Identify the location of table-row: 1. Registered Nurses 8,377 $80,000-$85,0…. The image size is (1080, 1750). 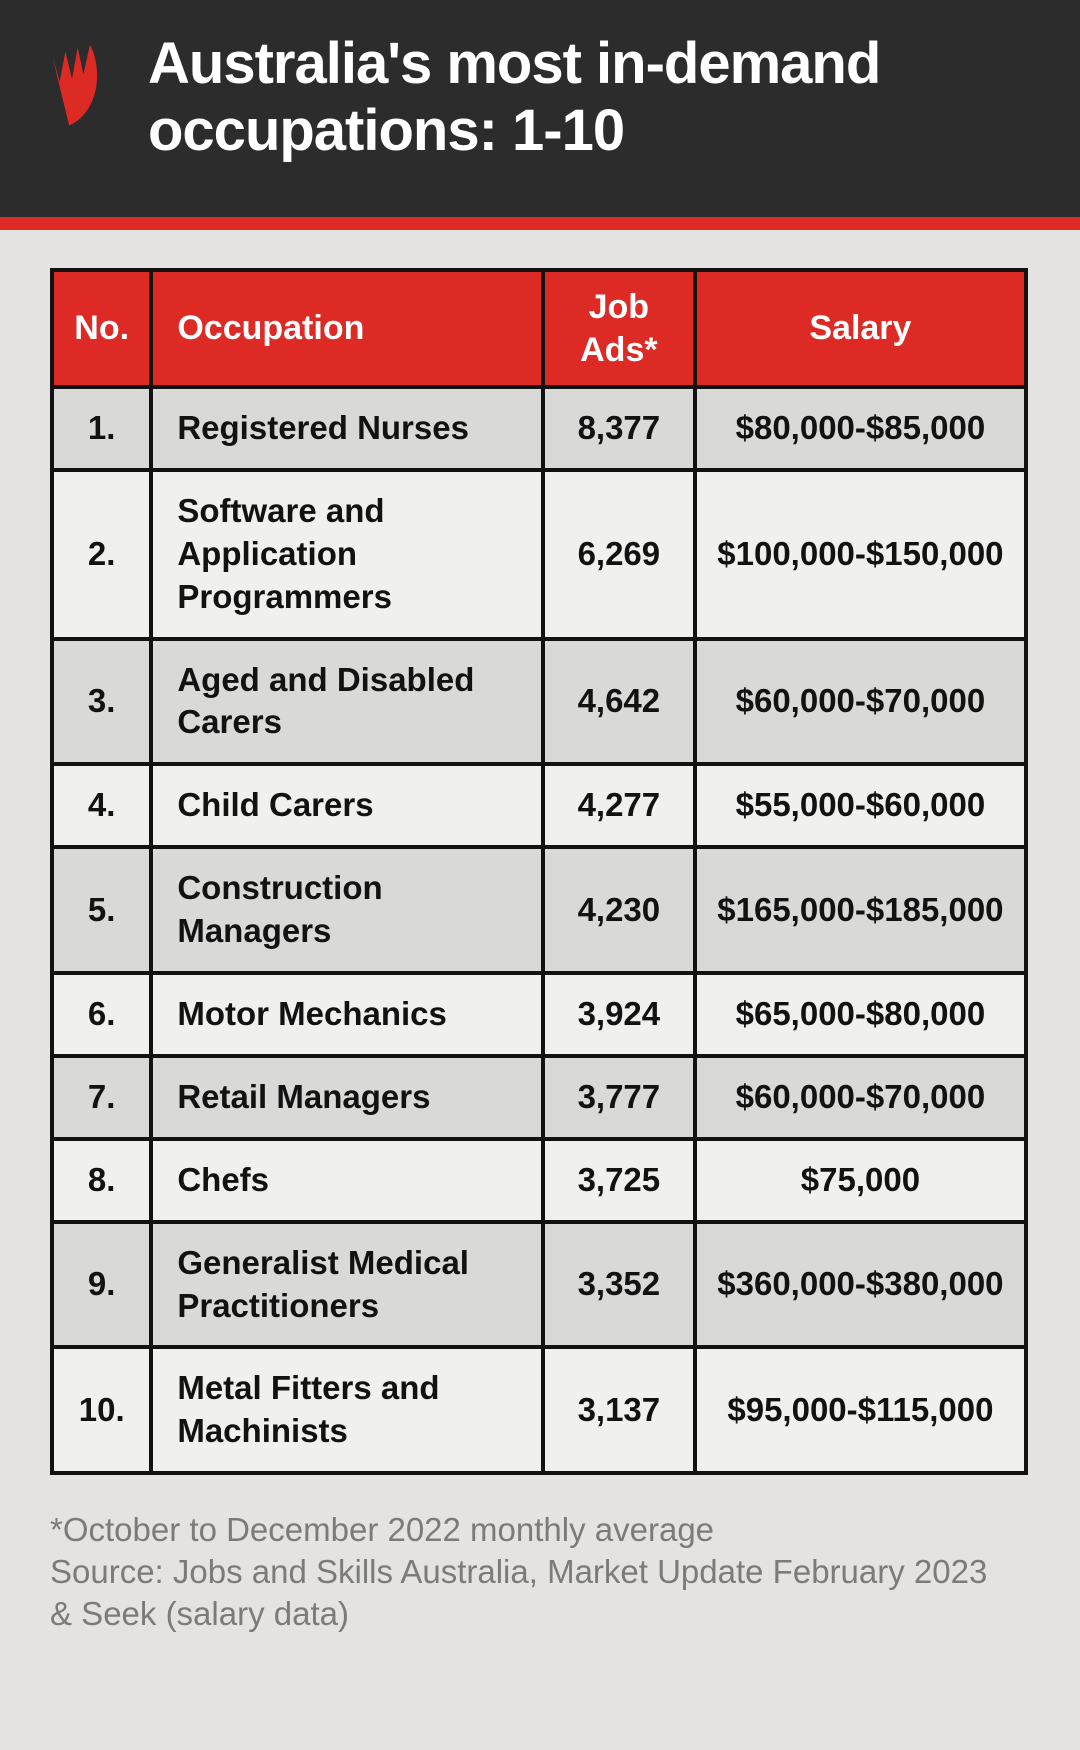
(539, 428).